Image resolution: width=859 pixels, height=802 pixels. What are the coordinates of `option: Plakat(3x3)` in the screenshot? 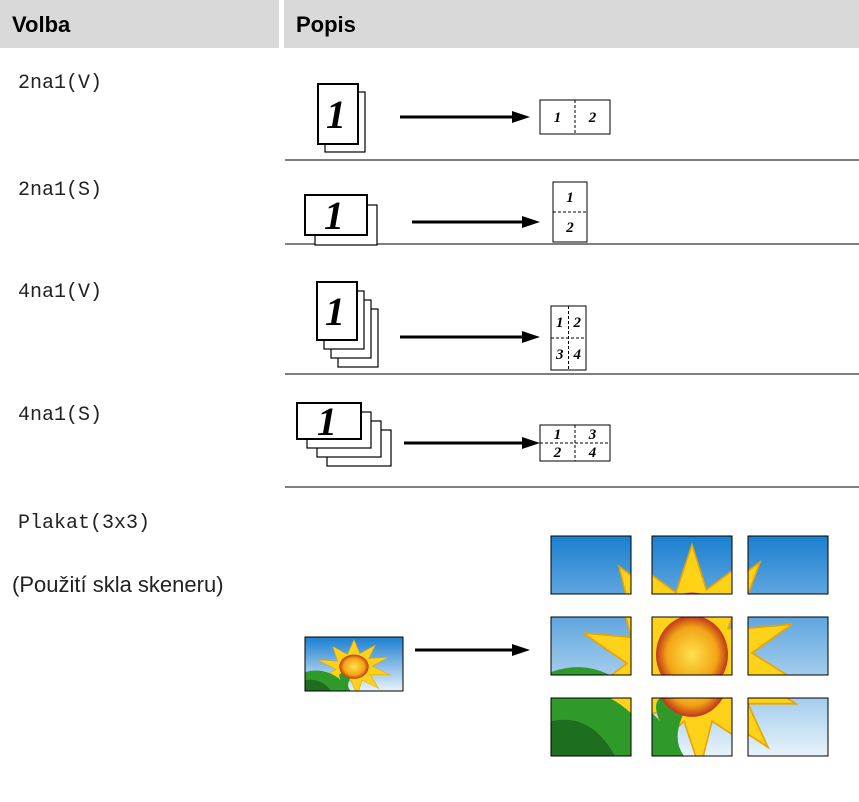 It's located at (84, 523).